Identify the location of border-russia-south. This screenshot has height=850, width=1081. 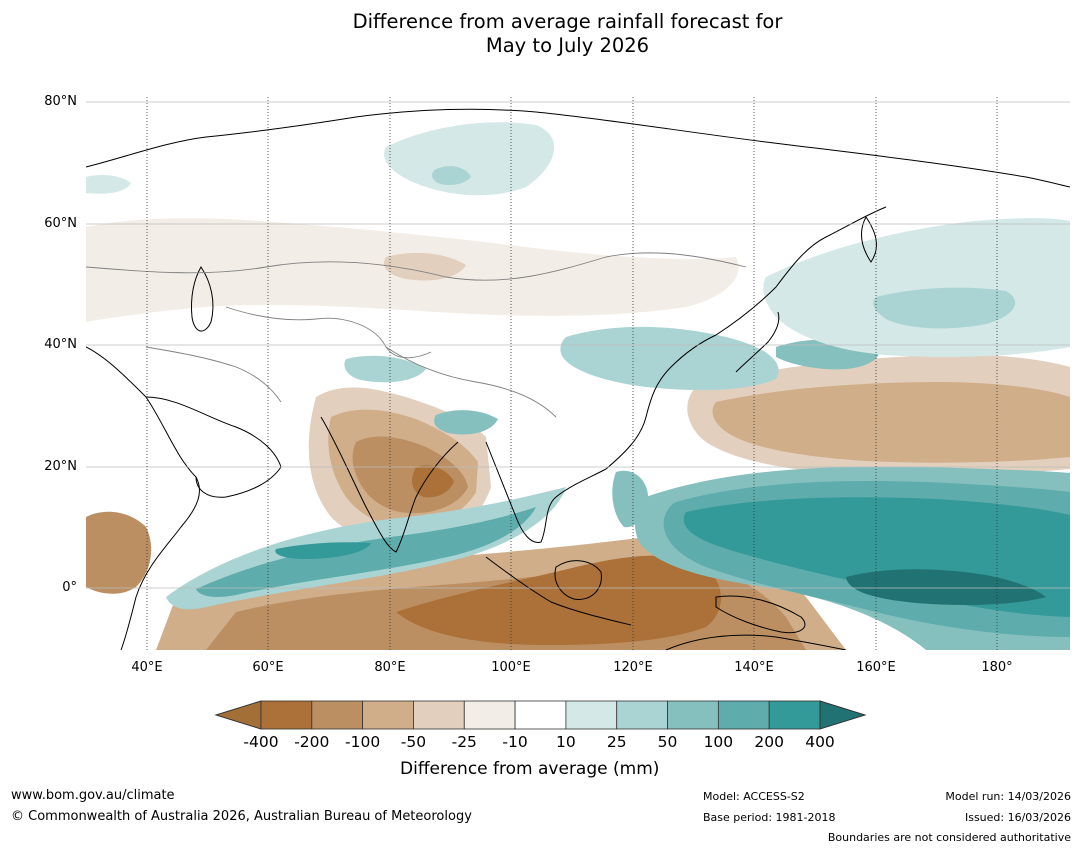
(416, 266).